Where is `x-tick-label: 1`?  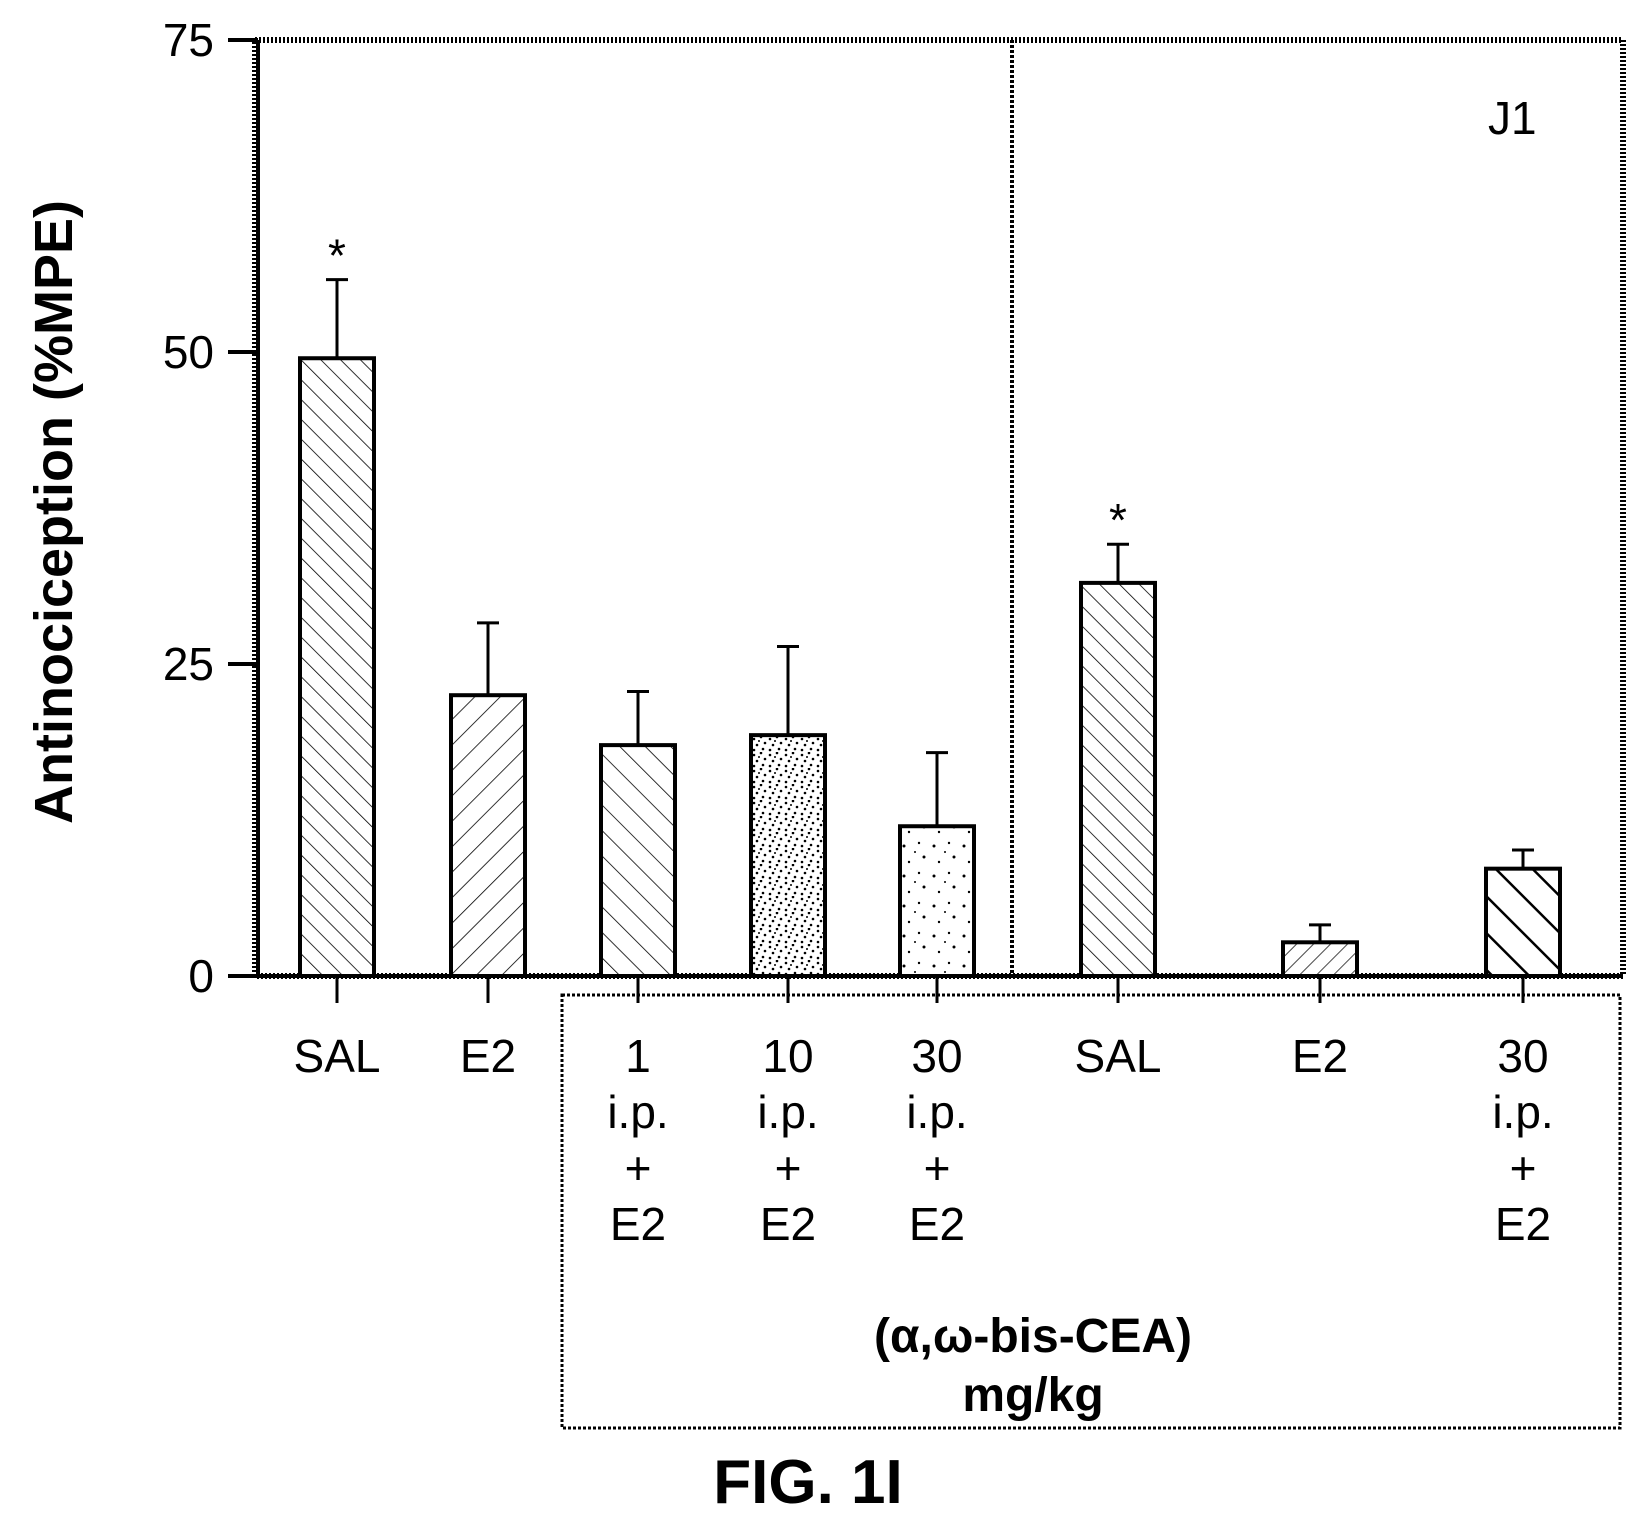
x-tick-label: 1 is located at coordinates (638, 1056).